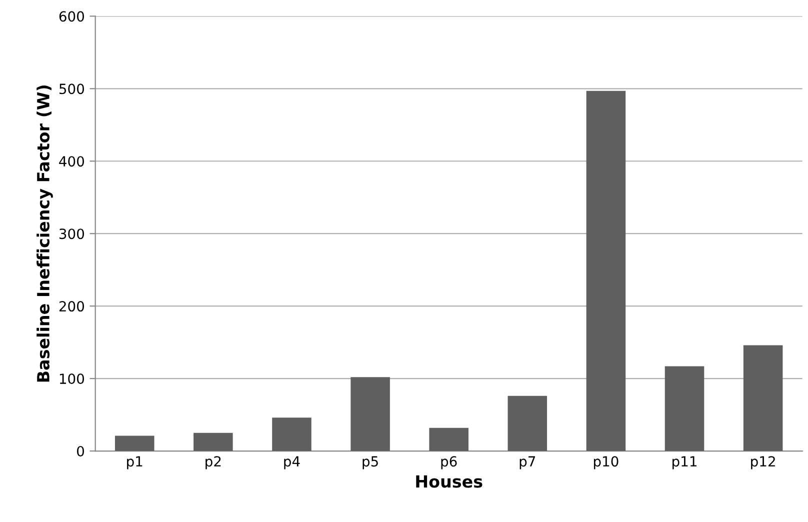 This screenshot has width=808, height=522. What do you see at coordinates (71, 161) in the screenshot?
I see `y-tick-label: 400` at bounding box center [71, 161].